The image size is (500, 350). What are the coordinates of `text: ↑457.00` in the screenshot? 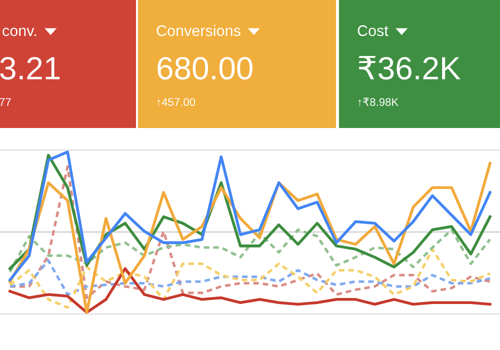 It's located at (176, 102).